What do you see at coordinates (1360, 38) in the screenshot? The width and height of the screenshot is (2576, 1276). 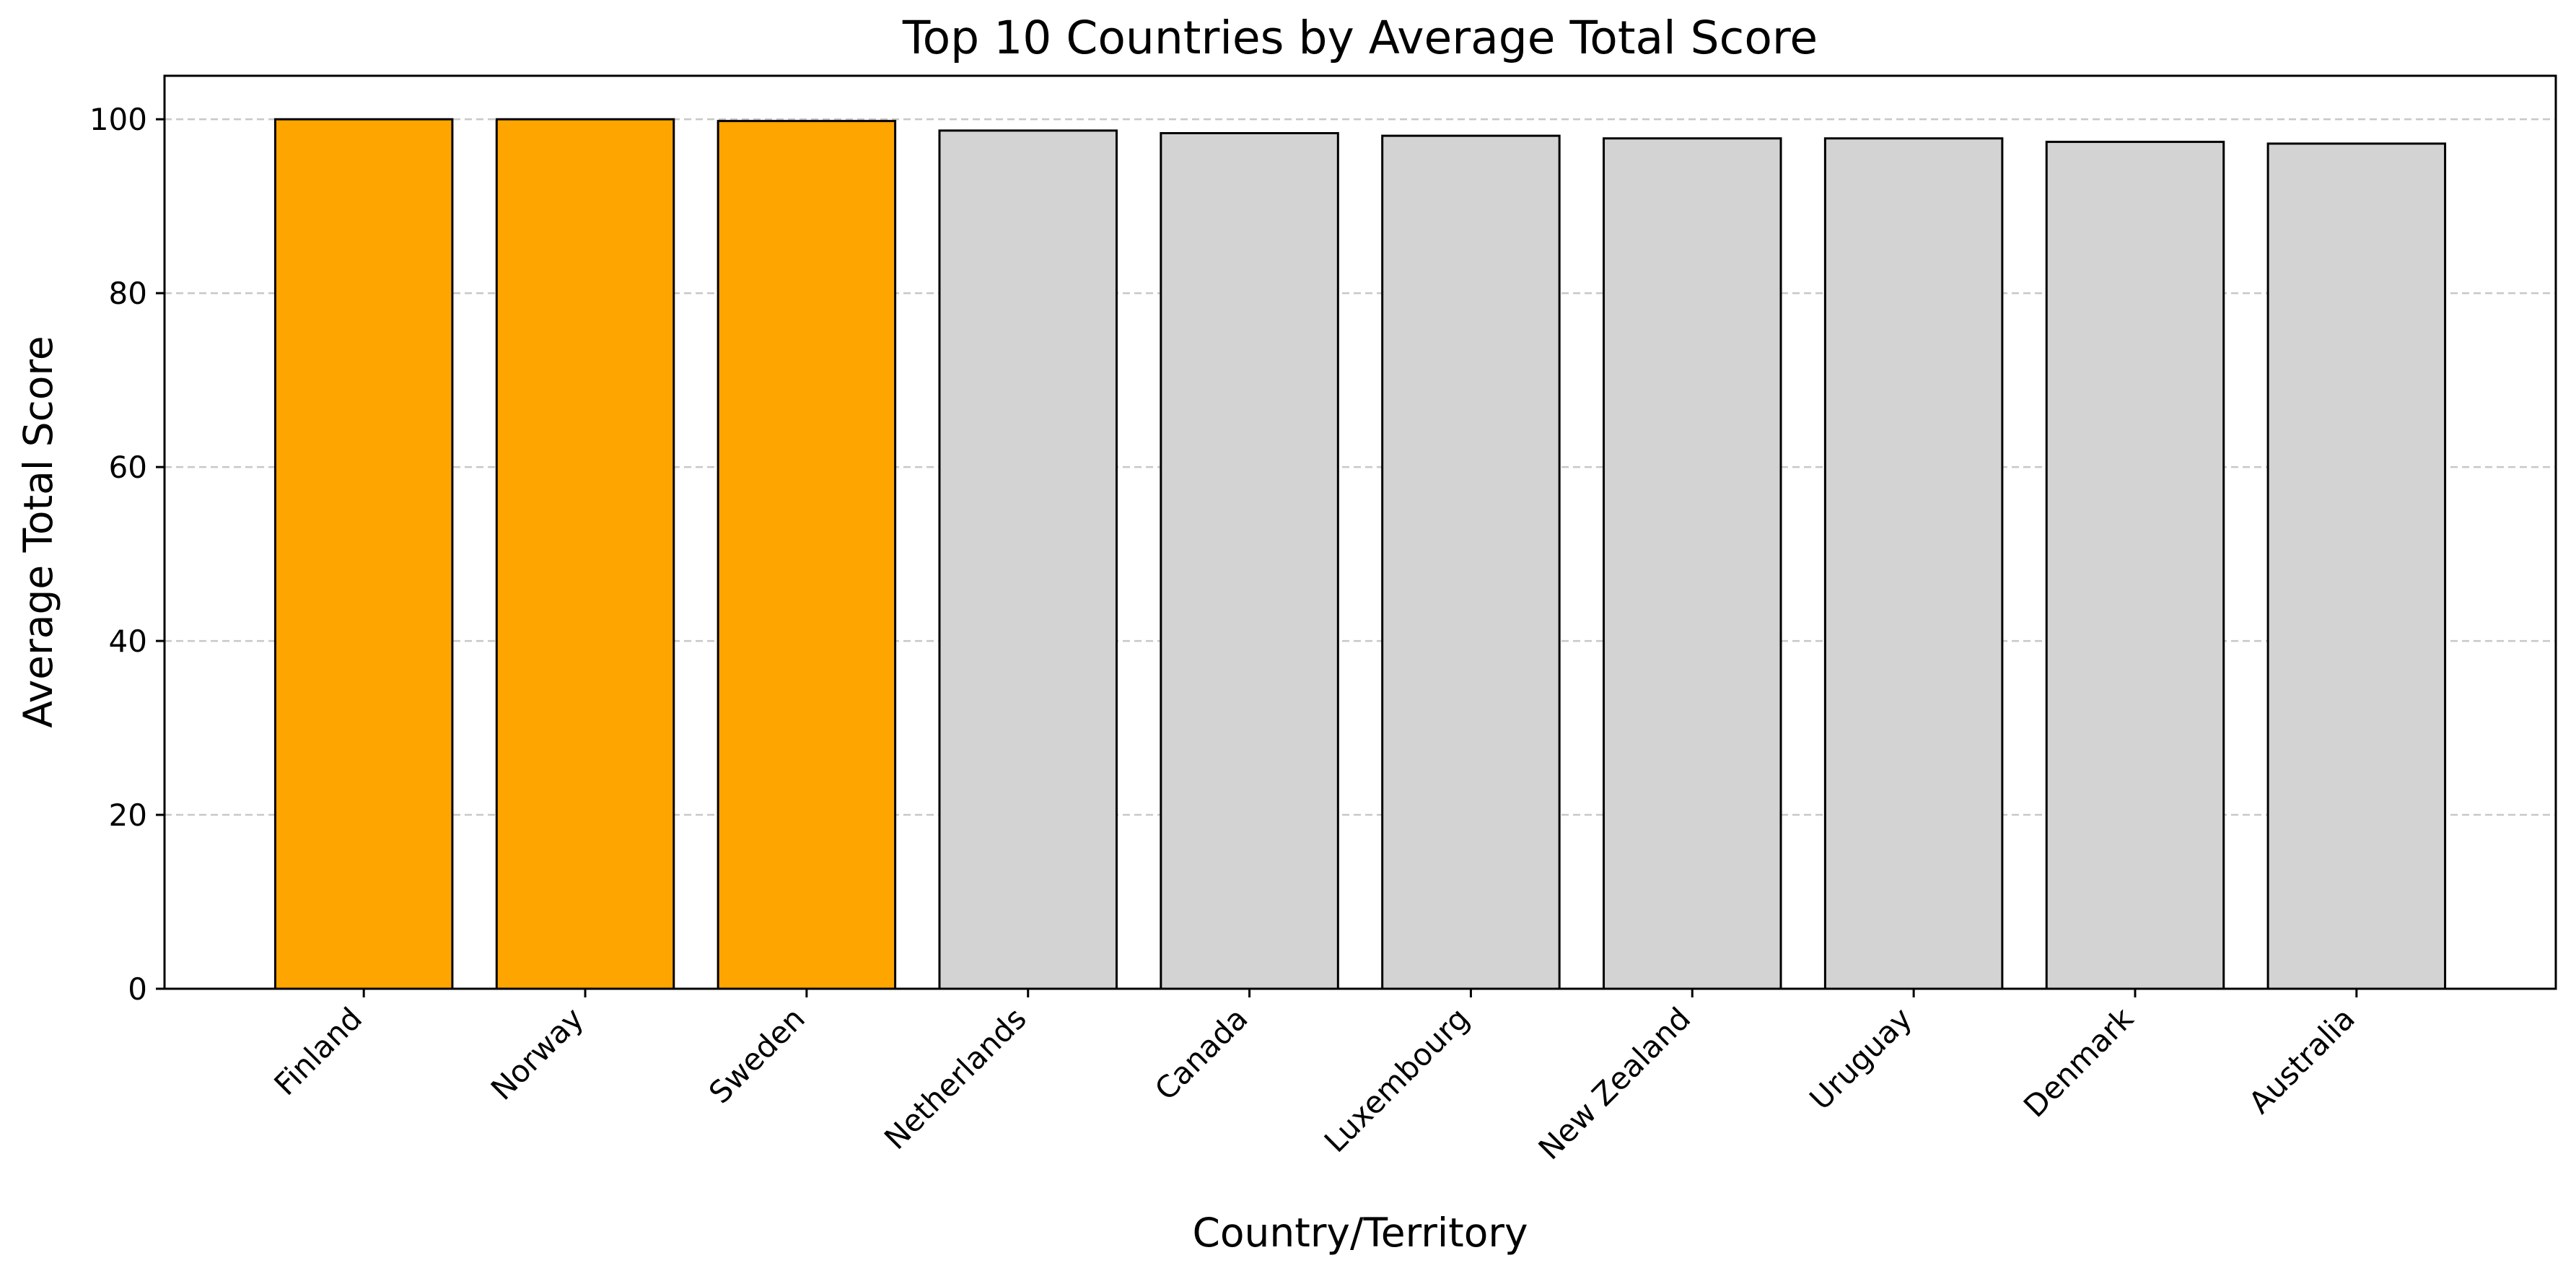 I see `chart-title: Top 10 Countries by Average Total Score` at bounding box center [1360, 38].